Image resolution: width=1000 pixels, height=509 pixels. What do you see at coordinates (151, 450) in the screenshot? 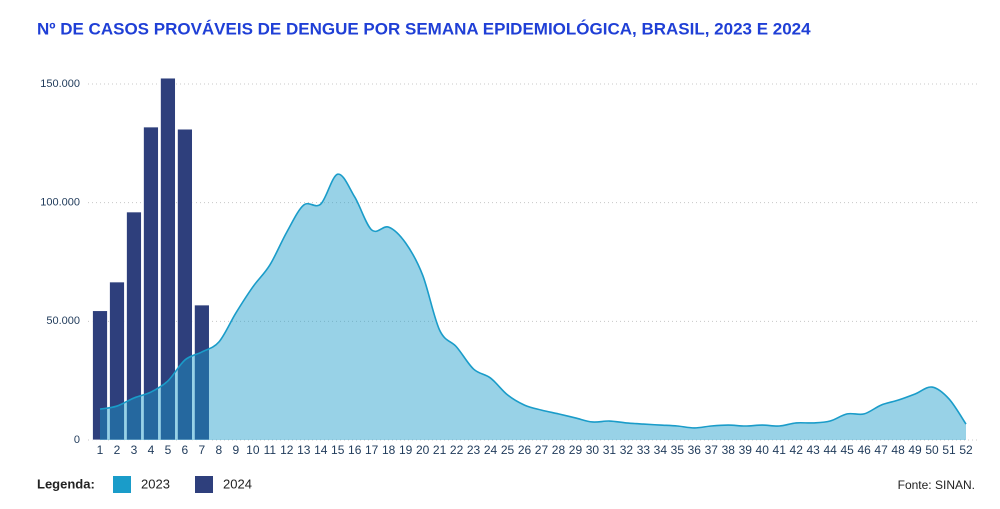
I see `x-tick-label: 4` at bounding box center [151, 450].